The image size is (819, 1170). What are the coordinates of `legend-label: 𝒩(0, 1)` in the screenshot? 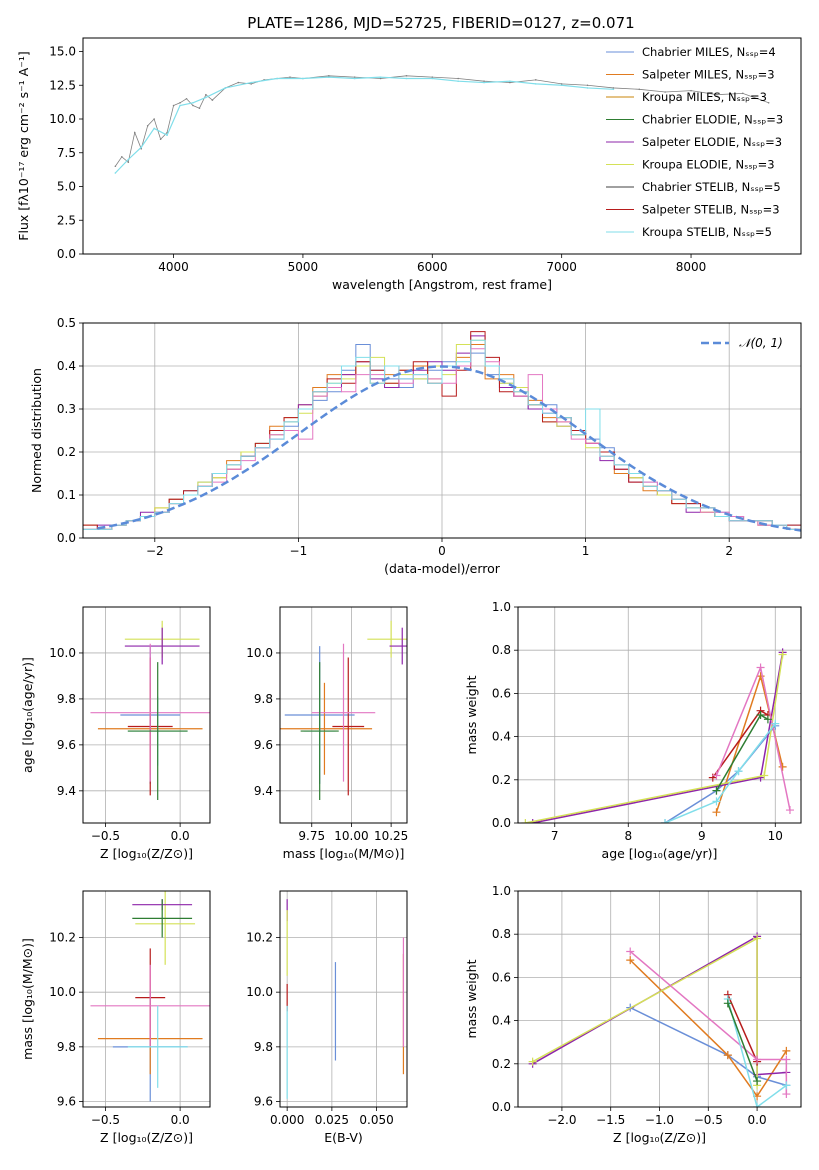 It's located at (761, 343).